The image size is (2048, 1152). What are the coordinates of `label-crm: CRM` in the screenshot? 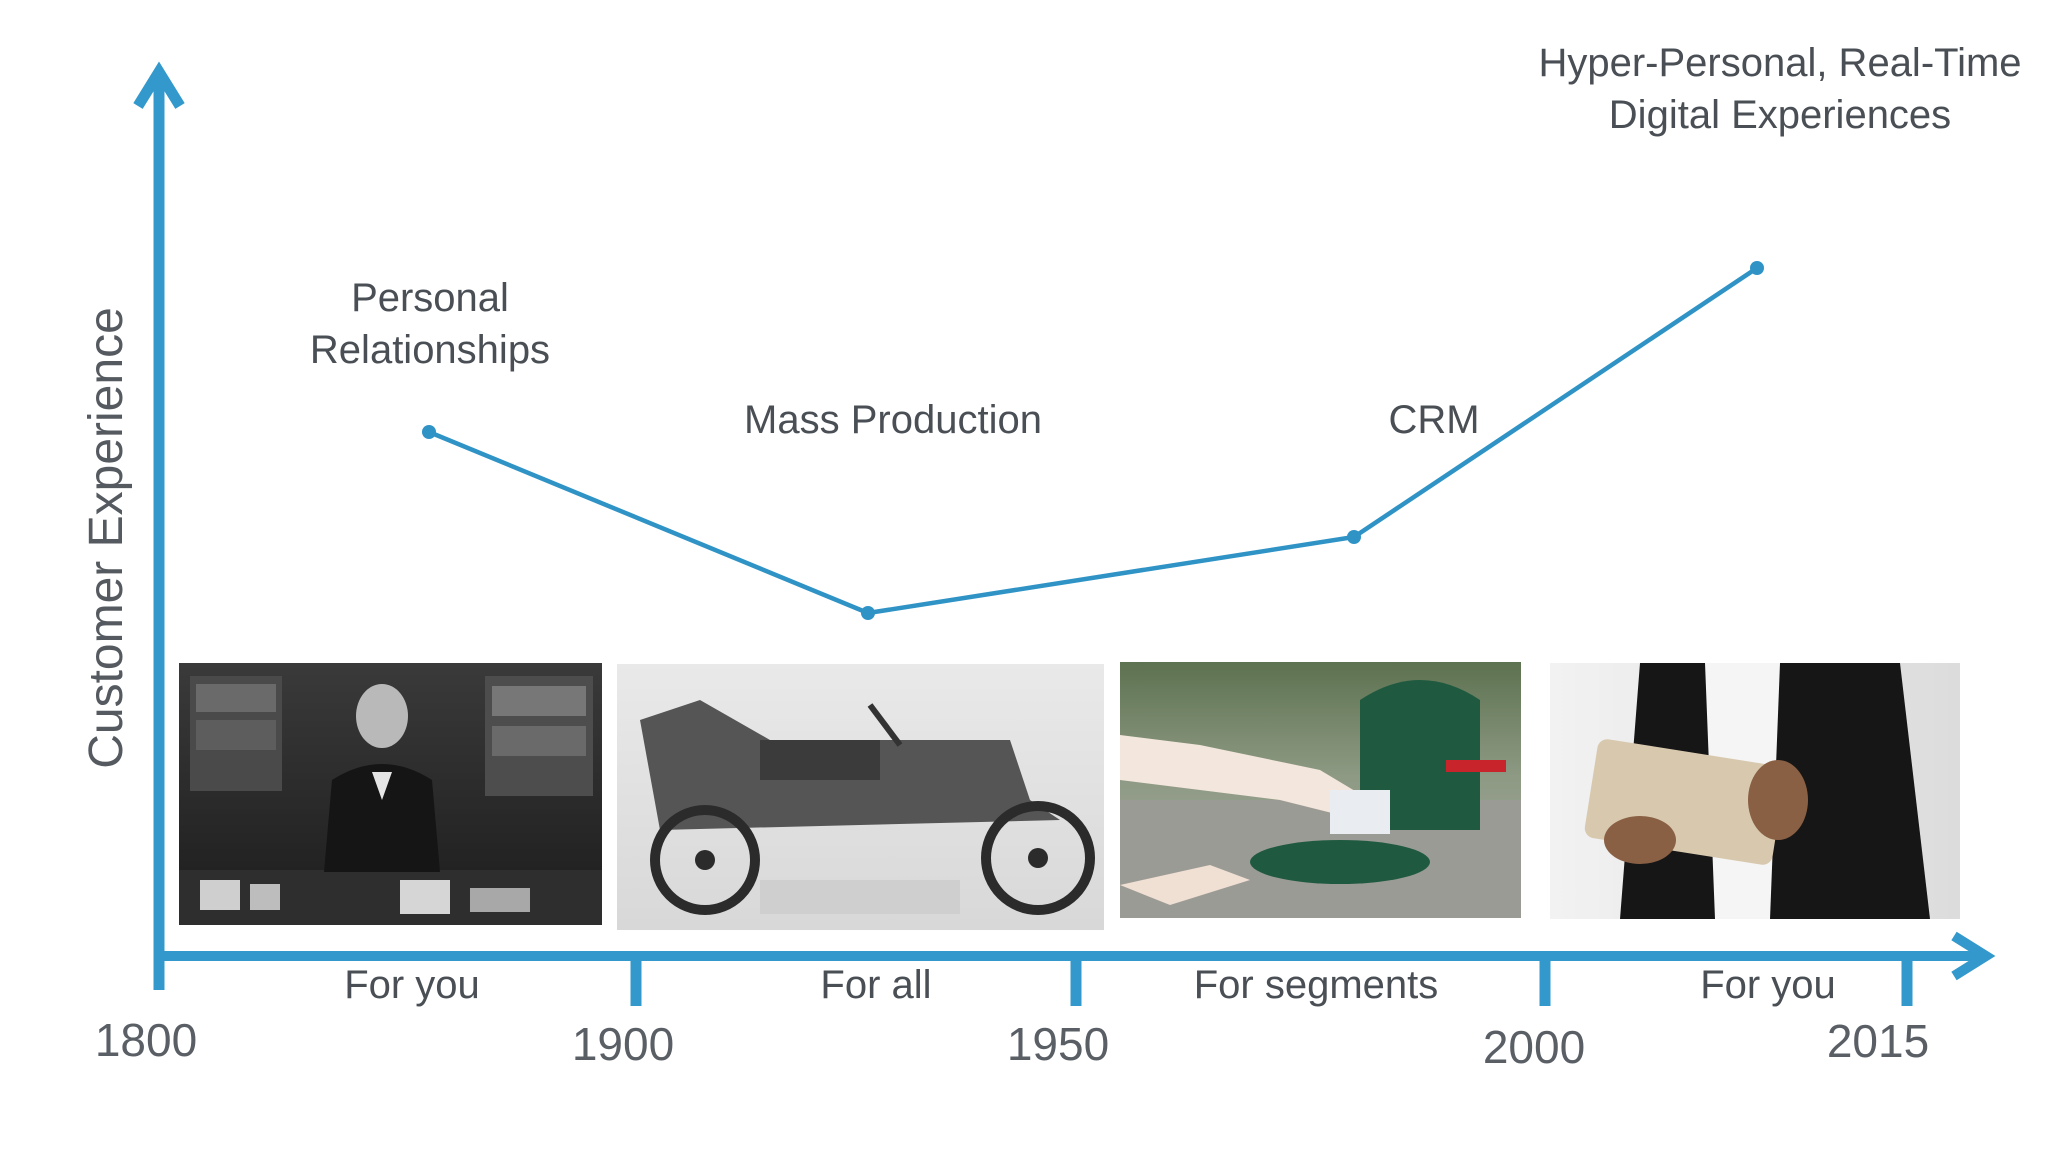 It's located at (1433, 420).